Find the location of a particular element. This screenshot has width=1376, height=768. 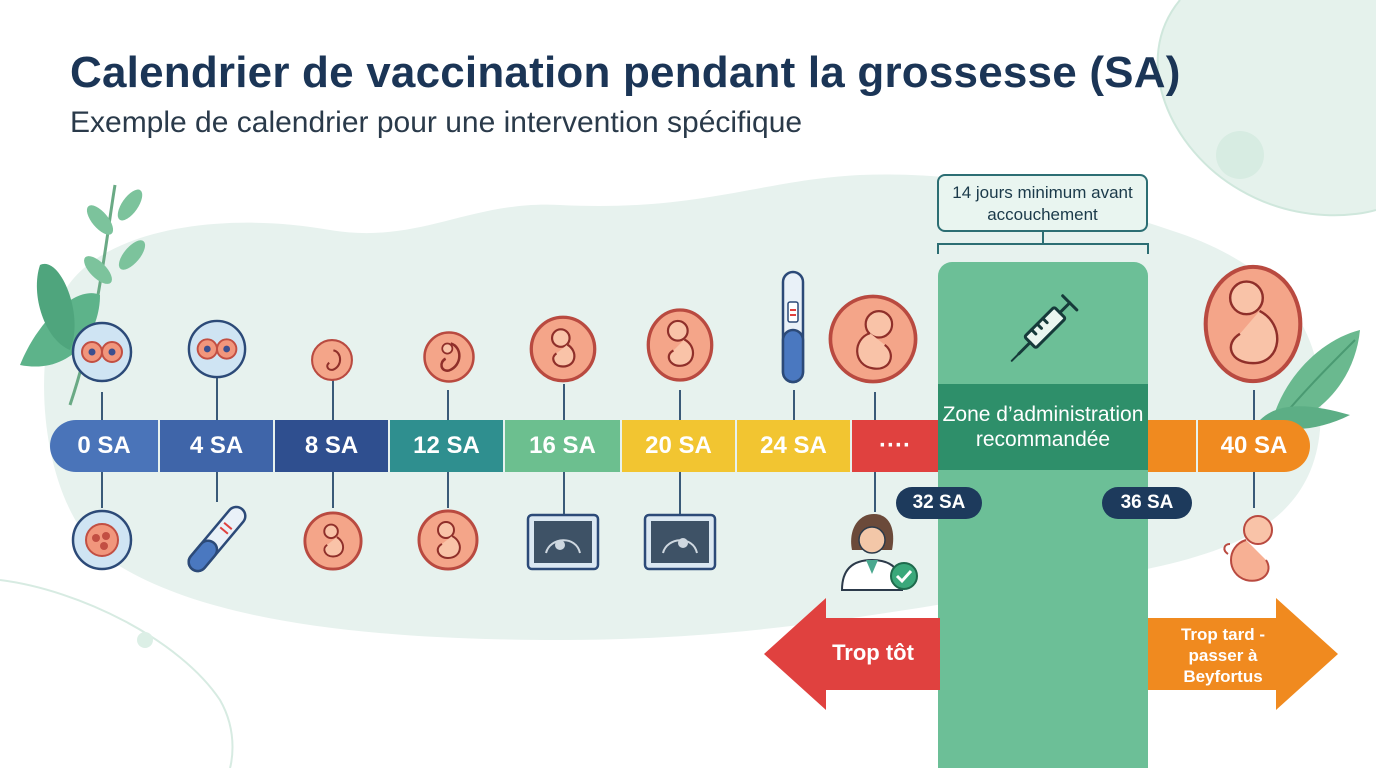

callout-text: 14 jours minimum avant accouchement is located at coordinates (1042, 203).